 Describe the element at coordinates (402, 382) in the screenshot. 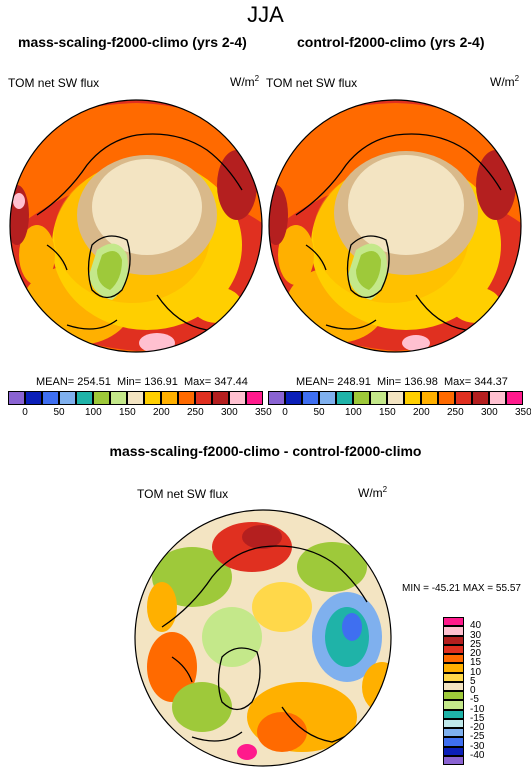

I see `panel-right-stats: MEAN= 248.91 Min= 136.98 Max= 344.37` at that location.